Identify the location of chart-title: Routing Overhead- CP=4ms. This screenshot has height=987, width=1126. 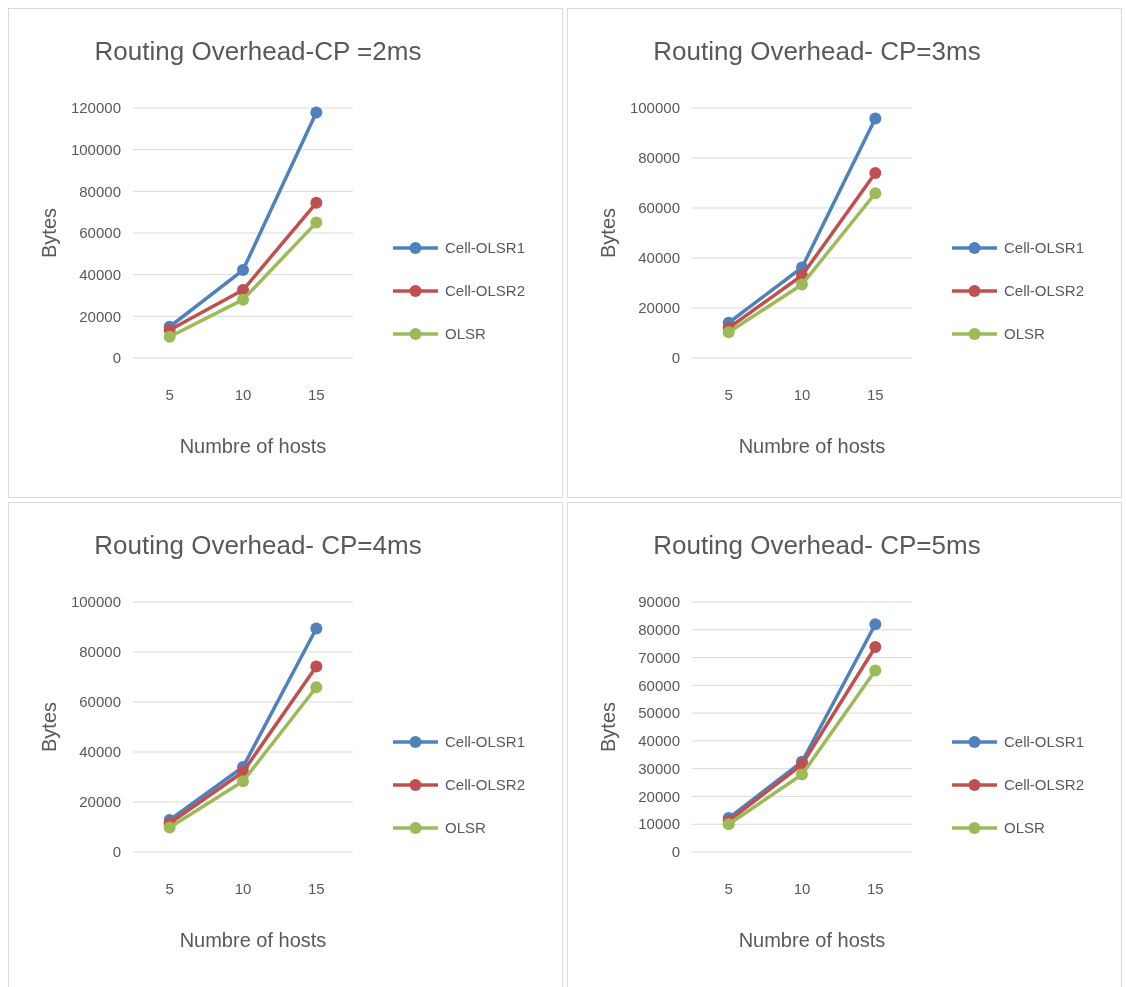
(258, 545).